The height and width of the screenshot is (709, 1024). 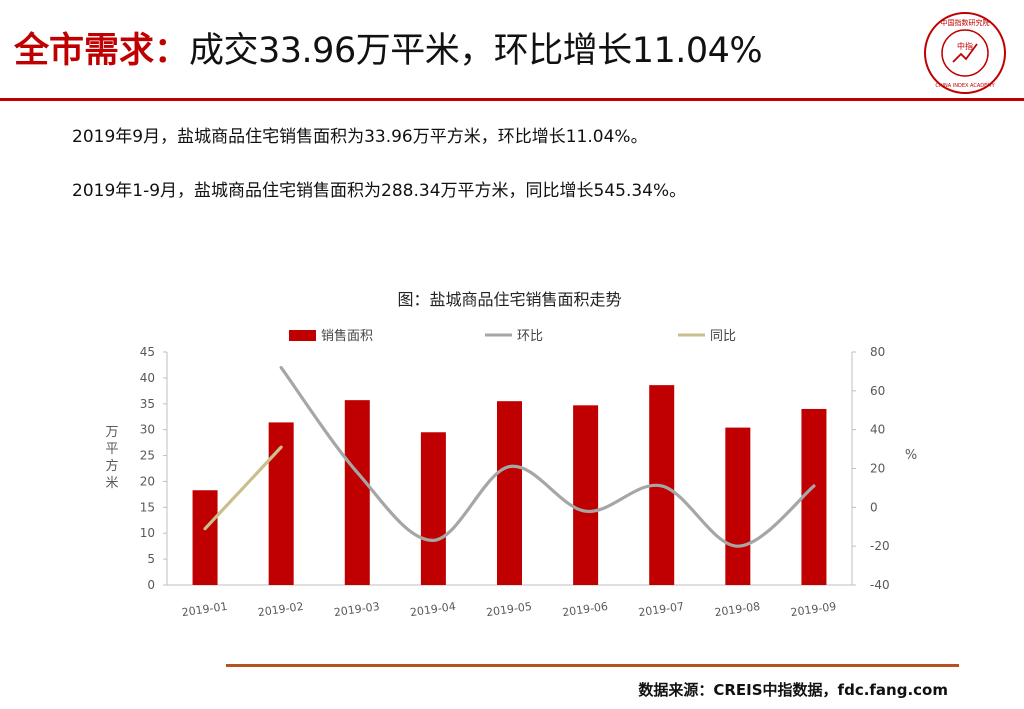 What do you see at coordinates (965, 22) in the screenshot?
I see `logo-text-top: 中国指数研究院` at bounding box center [965, 22].